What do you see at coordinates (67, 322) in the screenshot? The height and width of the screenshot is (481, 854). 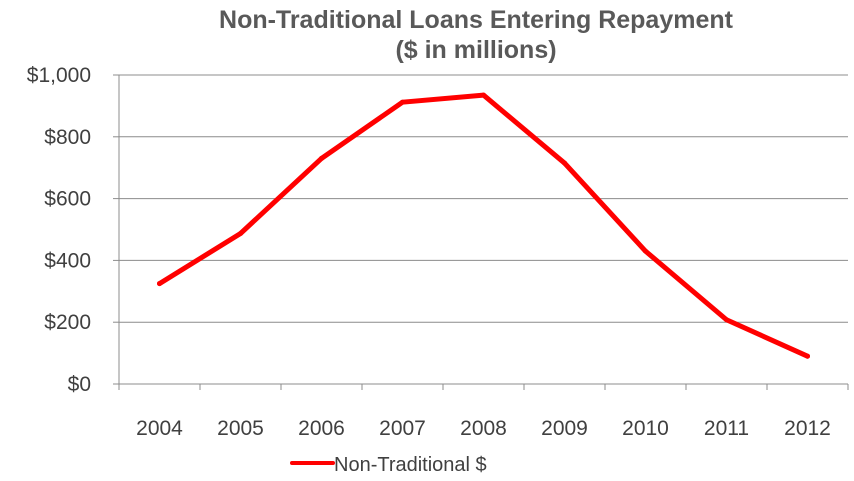 I see `y-tick-label: $200` at bounding box center [67, 322].